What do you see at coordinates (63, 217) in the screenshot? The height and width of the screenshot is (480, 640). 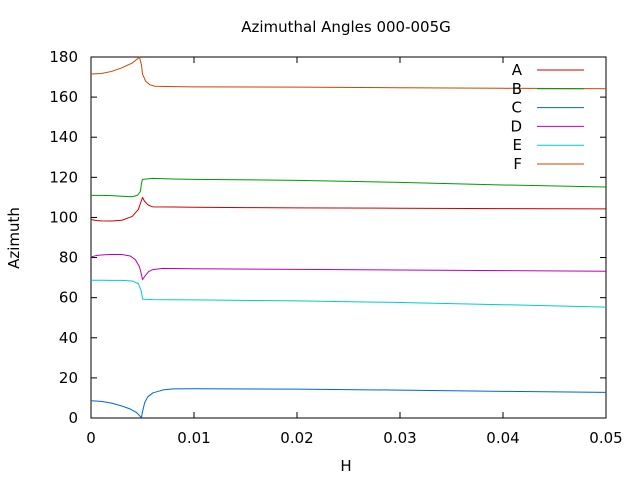 I see `y-tick-label: 100` at bounding box center [63, 217].